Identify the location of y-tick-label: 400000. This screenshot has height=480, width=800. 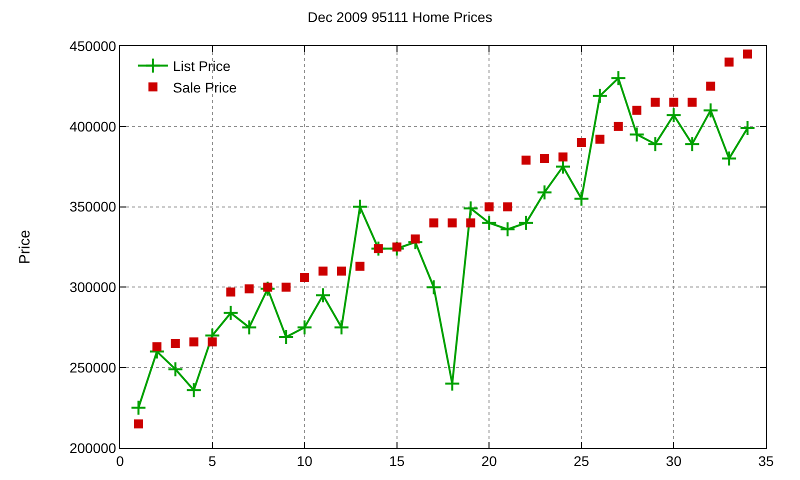
(92, 126).